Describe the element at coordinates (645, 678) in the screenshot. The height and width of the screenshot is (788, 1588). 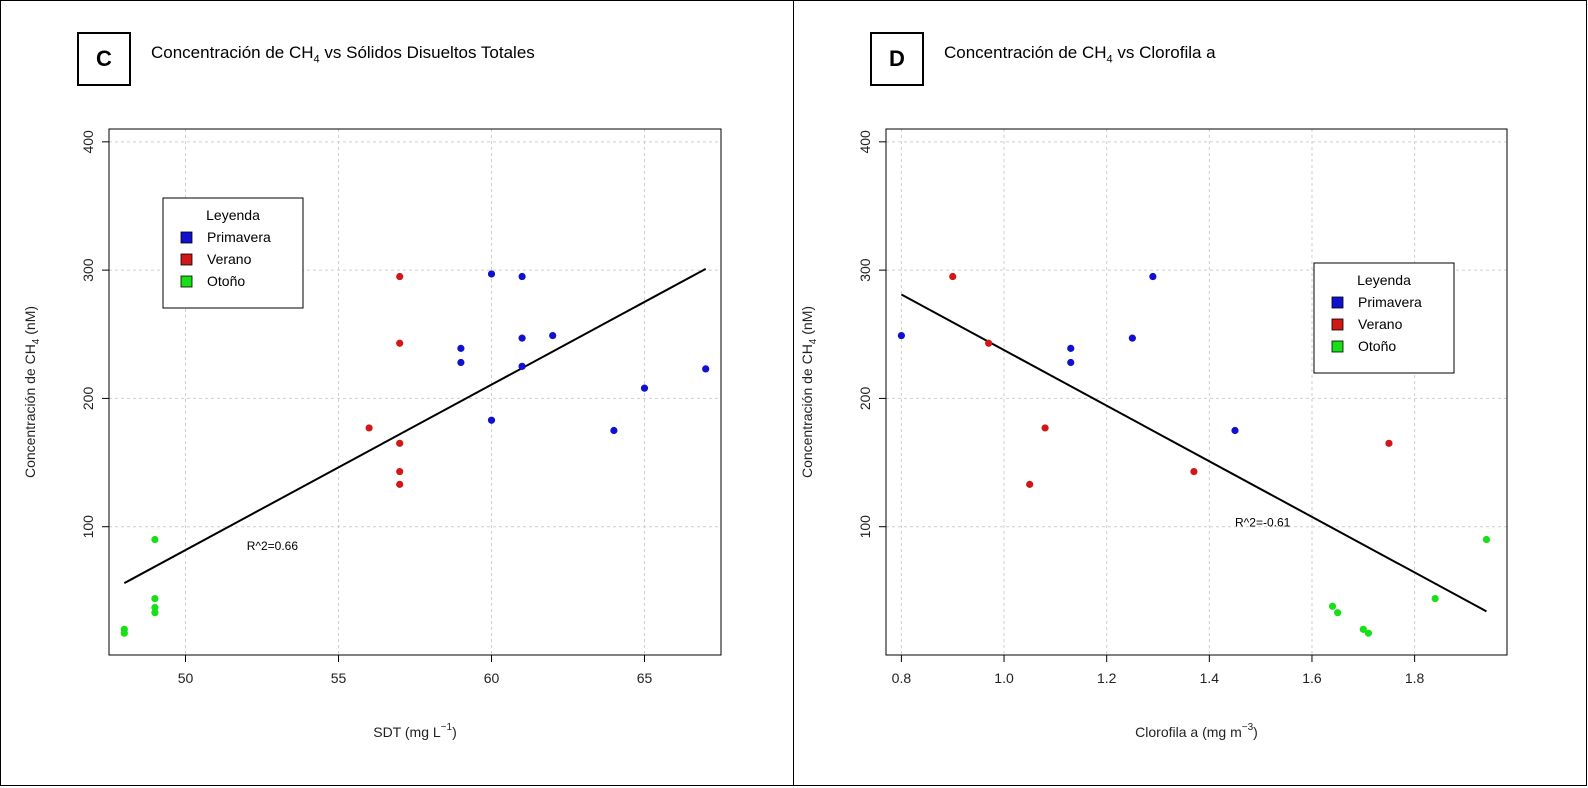
I see `x-tick-label: 65` at that location.